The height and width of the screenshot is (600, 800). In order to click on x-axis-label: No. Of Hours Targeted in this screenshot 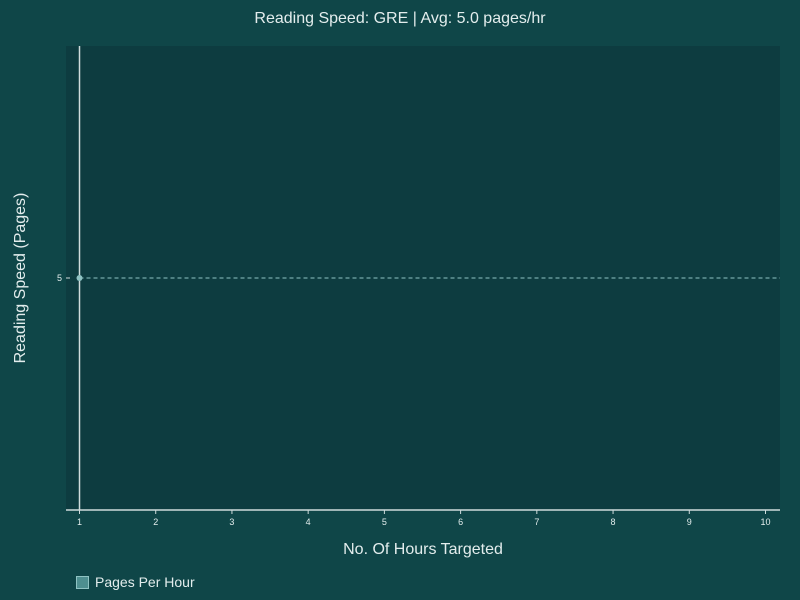, I will do `click(423, 549)`.